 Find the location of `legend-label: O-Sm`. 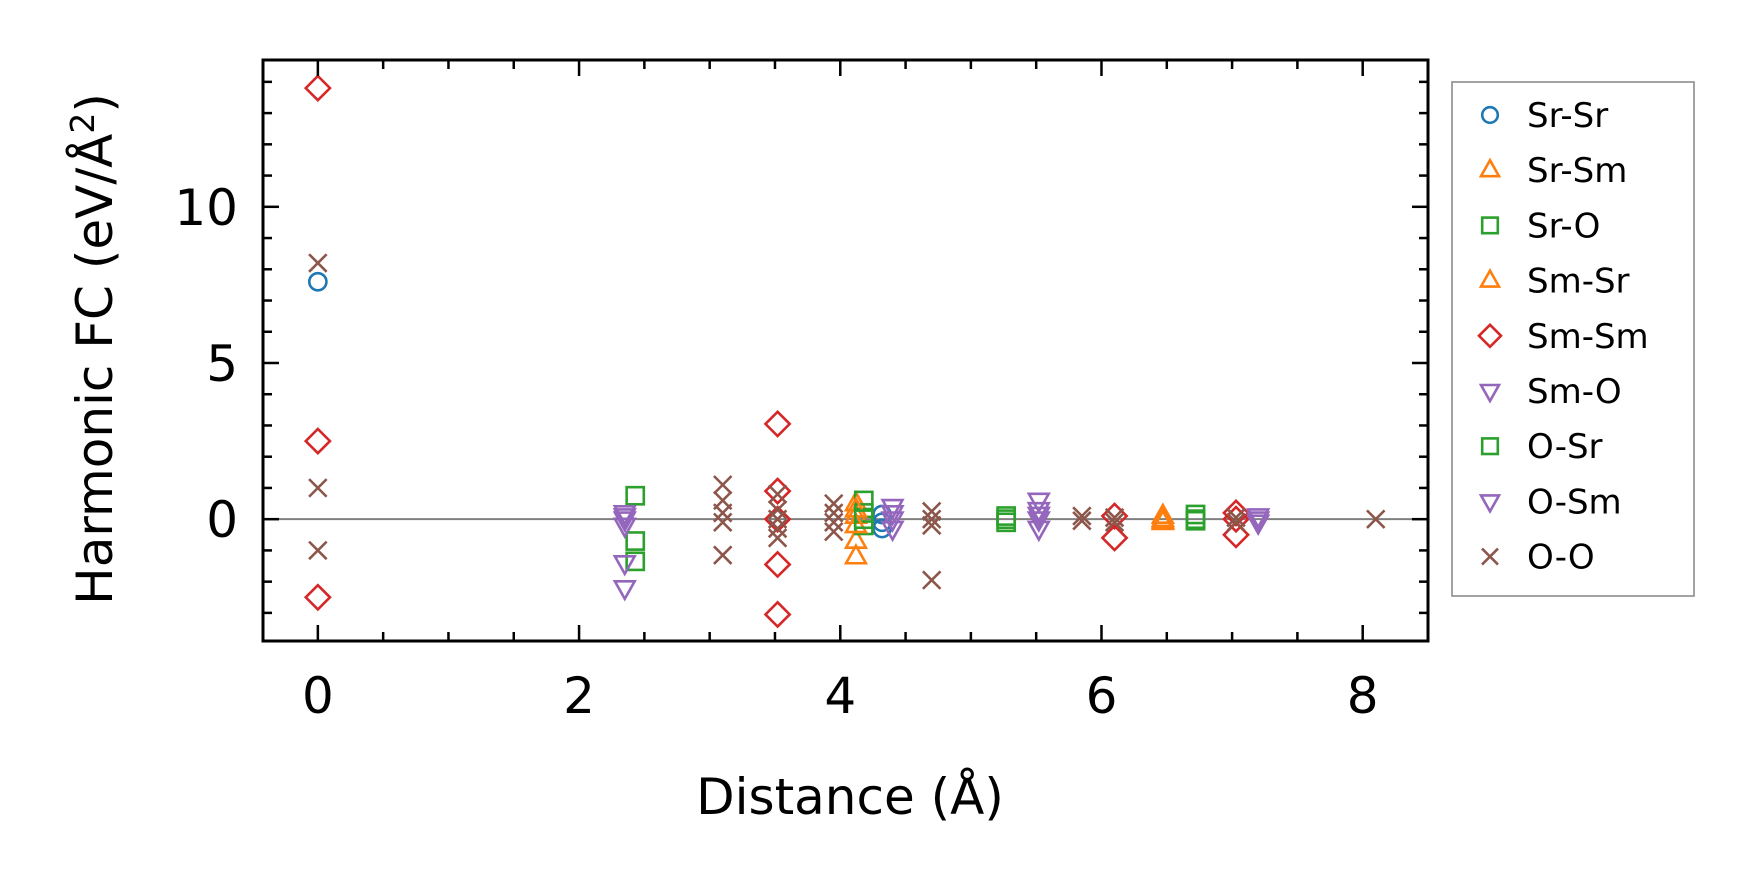

legend-label: O-Sm is located at coordinates (1574, 502).